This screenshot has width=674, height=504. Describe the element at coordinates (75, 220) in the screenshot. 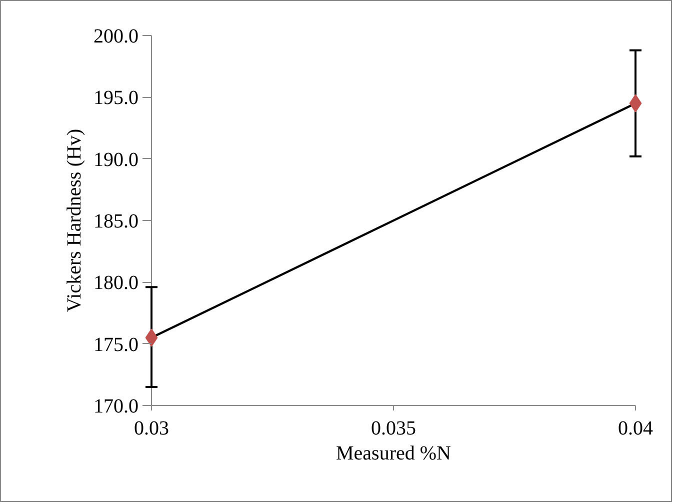

I see `y-axis-title: Vickers Hardness (Hv)` at that location.